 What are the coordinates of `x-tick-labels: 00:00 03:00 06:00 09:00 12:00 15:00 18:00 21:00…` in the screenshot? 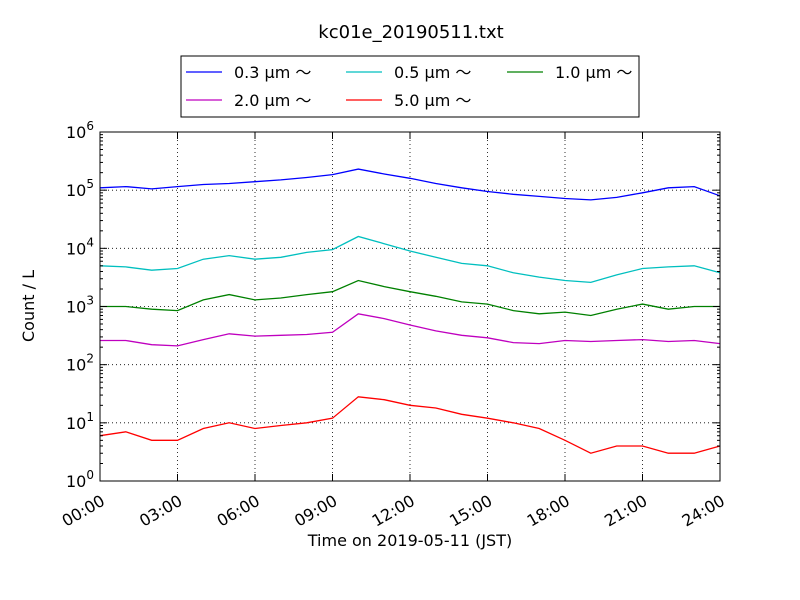 It's located at (393, 511).